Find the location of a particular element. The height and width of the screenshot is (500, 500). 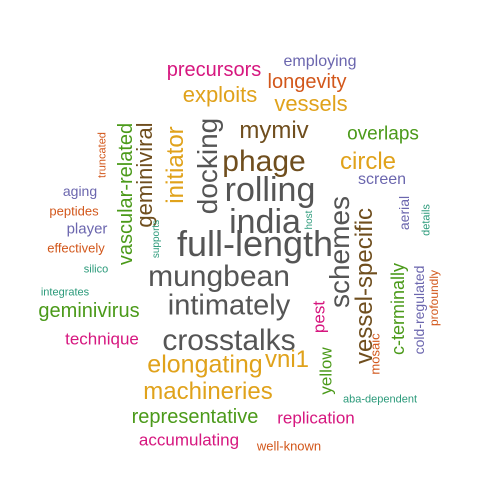

word-mungbean: mungbean is located at coordinates (219, 276).